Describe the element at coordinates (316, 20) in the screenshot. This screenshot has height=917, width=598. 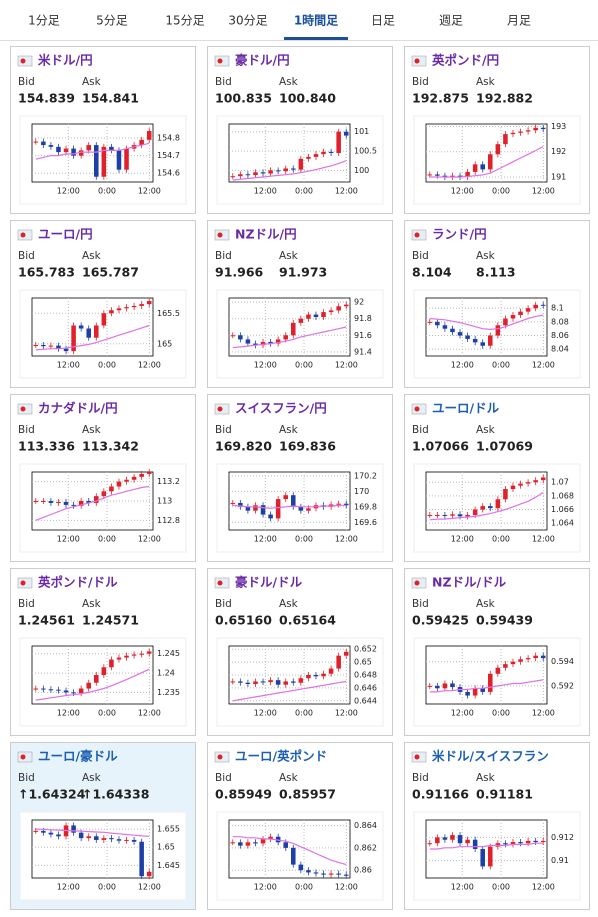
I see `tab: 1時間足` at that location.